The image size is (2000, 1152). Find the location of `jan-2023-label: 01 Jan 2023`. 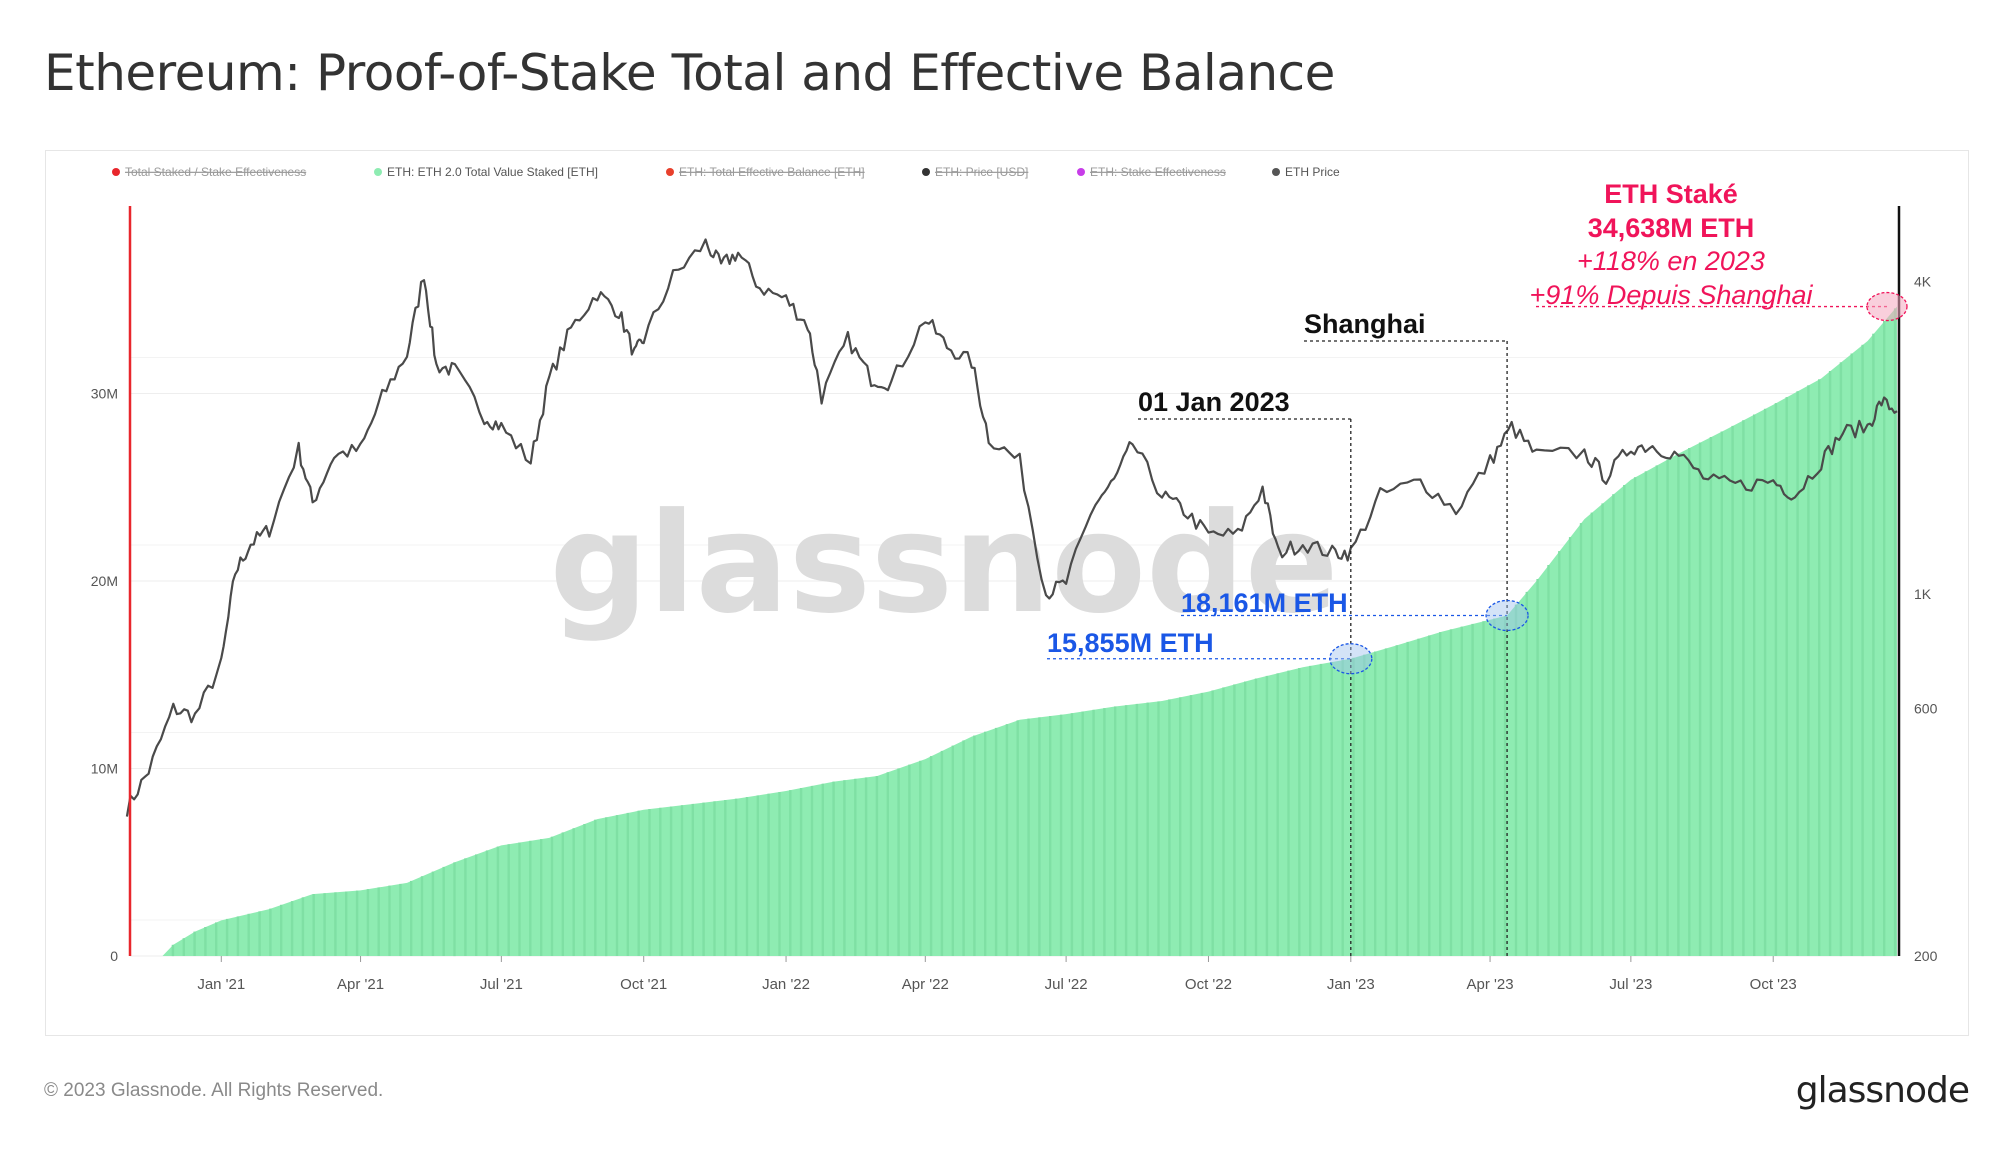

jan-2023-label: 01 Jan 2023 is located at coordinates (1214, 402).